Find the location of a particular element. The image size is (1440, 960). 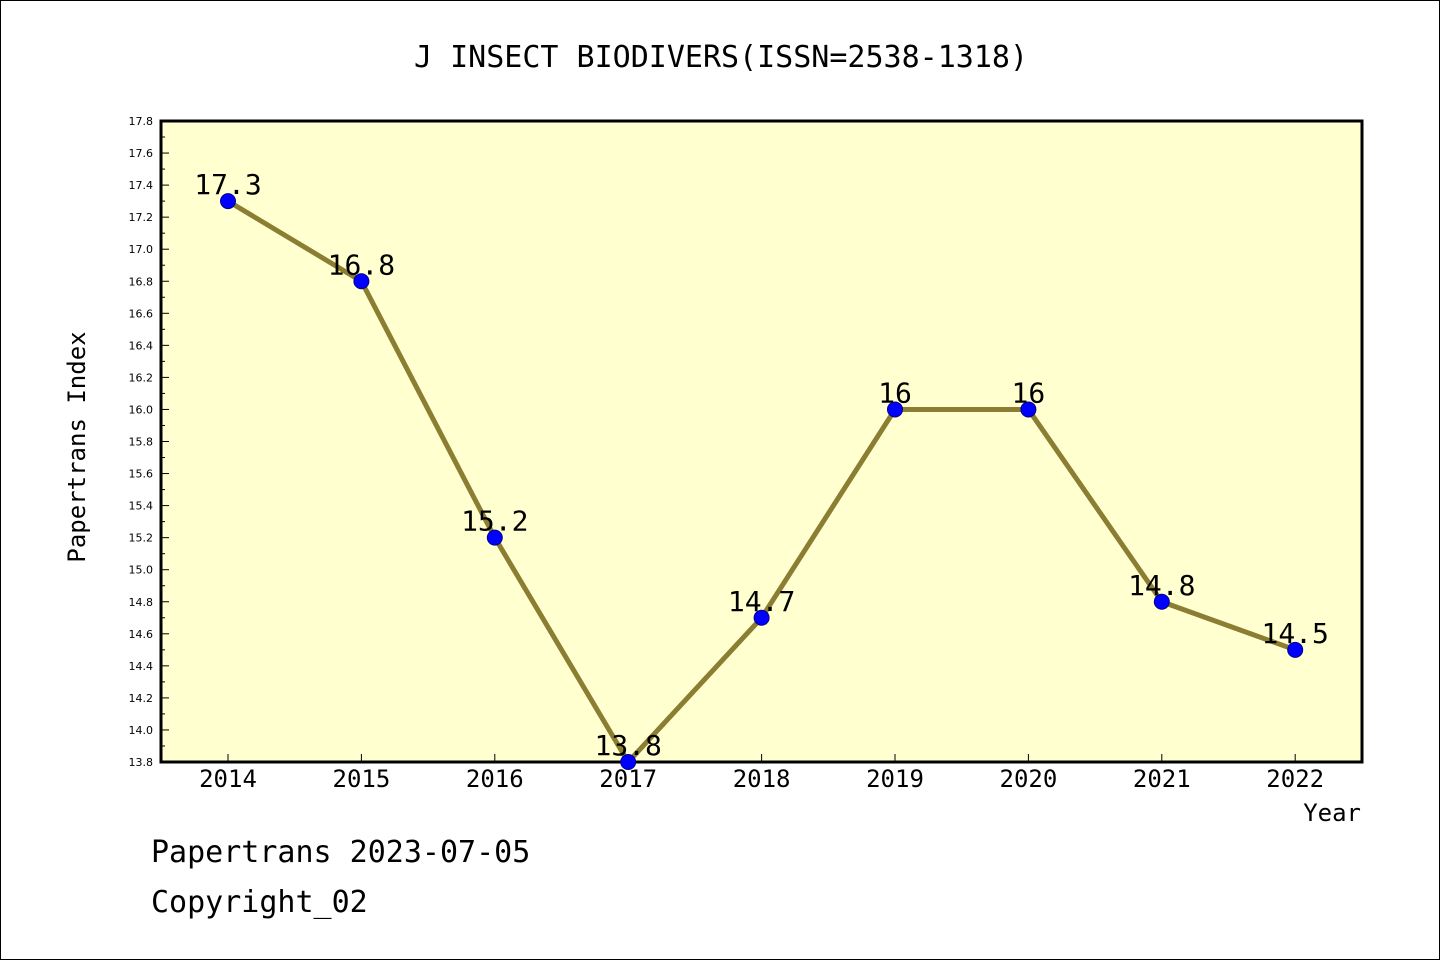

y-tick-label: 17.6 is located at coordinates (141, 153).